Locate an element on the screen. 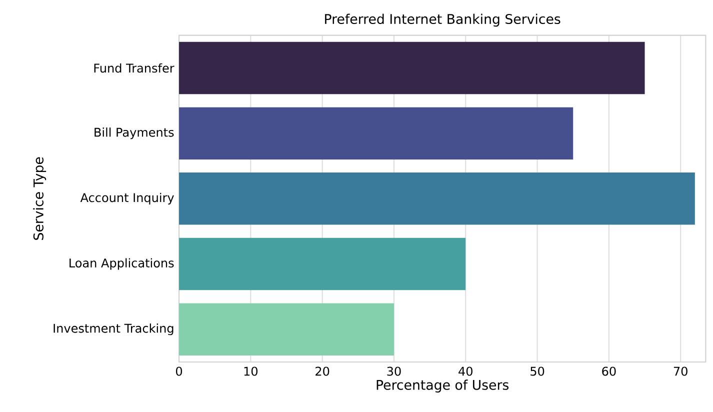 This screenshot has height=412, width=713. x-tick-label: 0 is located at coordinates (179, 371).